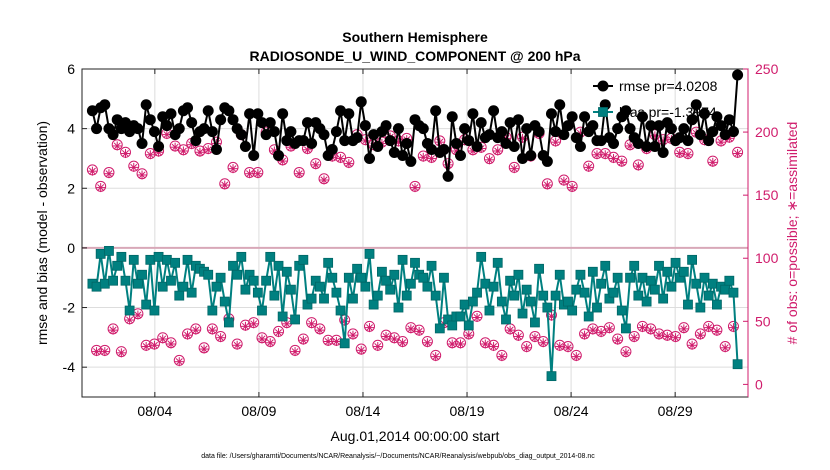  What do you see at coordinates (655, 99) in the screenshot?
I see `legend: rmse pr=4.0208 bias pr=-1.3974` at bounding box center [655, 99].